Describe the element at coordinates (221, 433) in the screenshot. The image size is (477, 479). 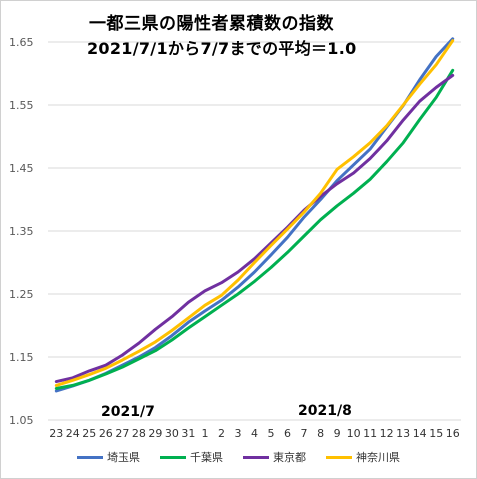
I see `x-tick-label: 2` at that location.